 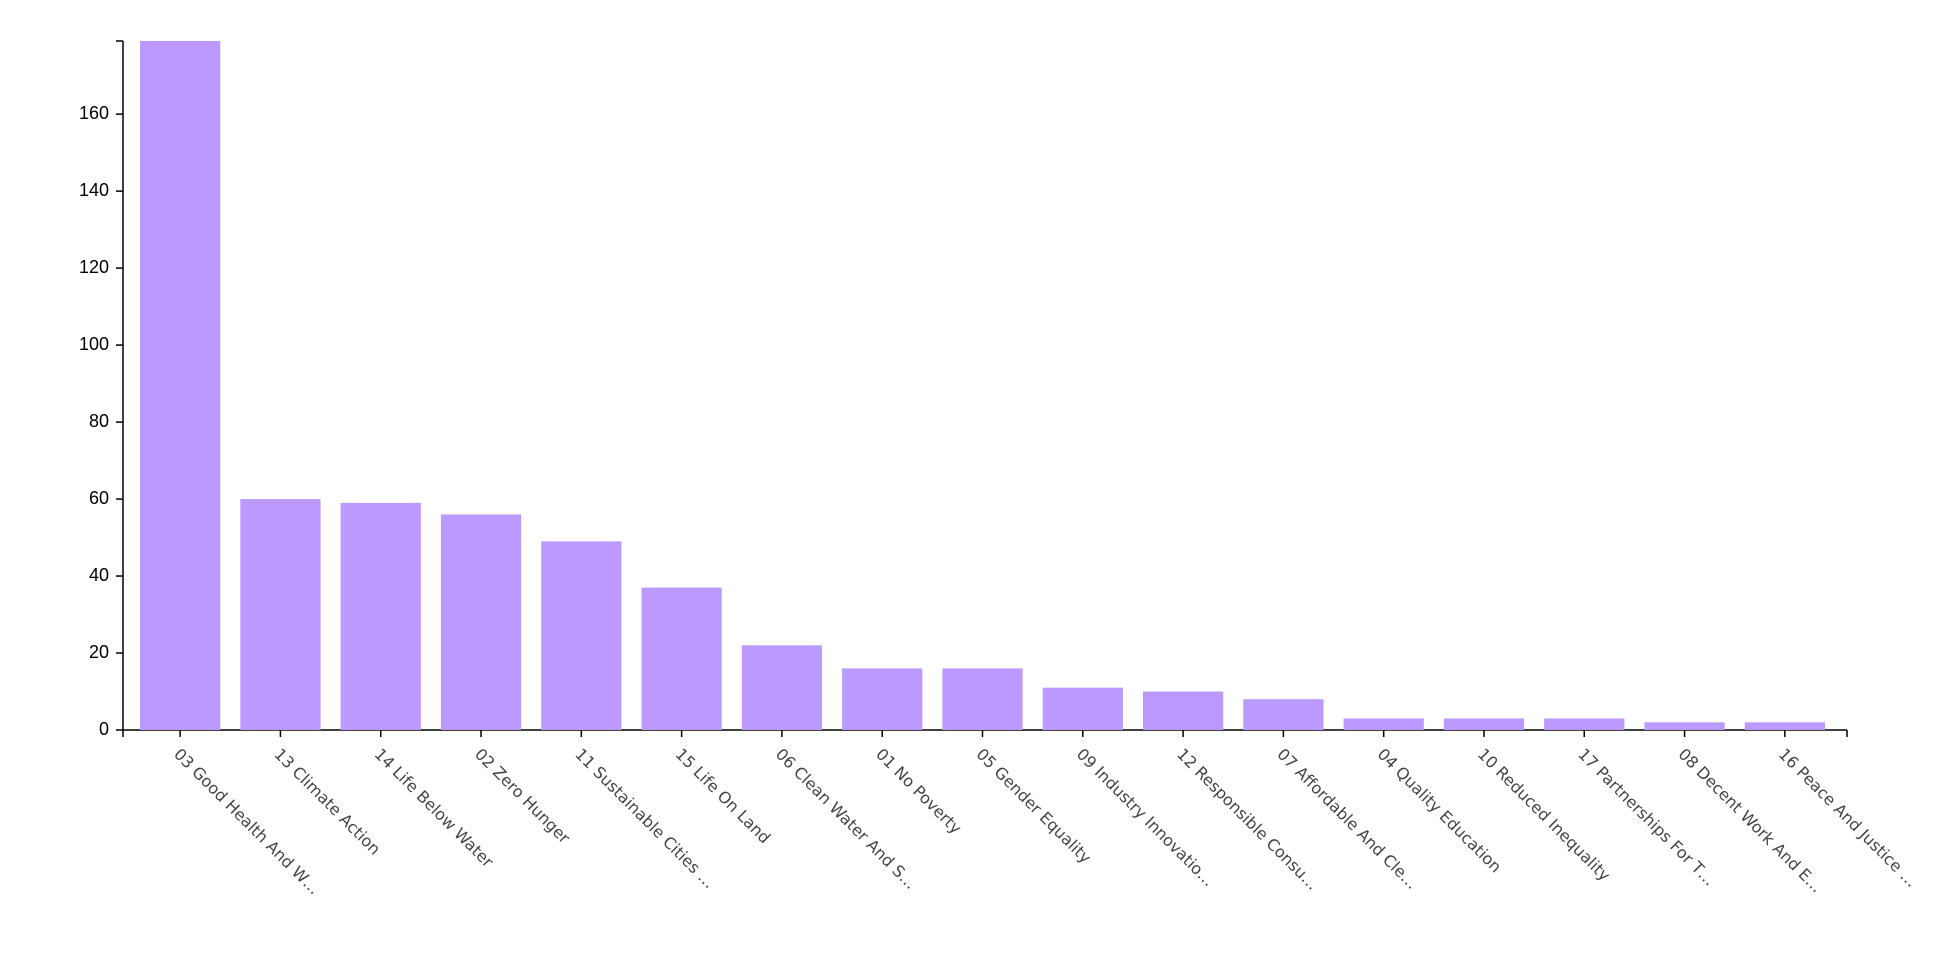 I want to click on y-tick-label: 0, so click(x=104, y=729).